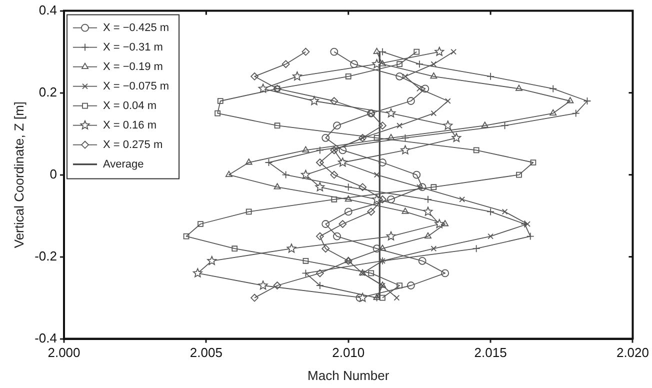  What do you see at coordinates (18, 174) in the screenshot?
I see `y-axis-title: Vertical Coordinate, Z [m]` at bounding box center [18, 174].